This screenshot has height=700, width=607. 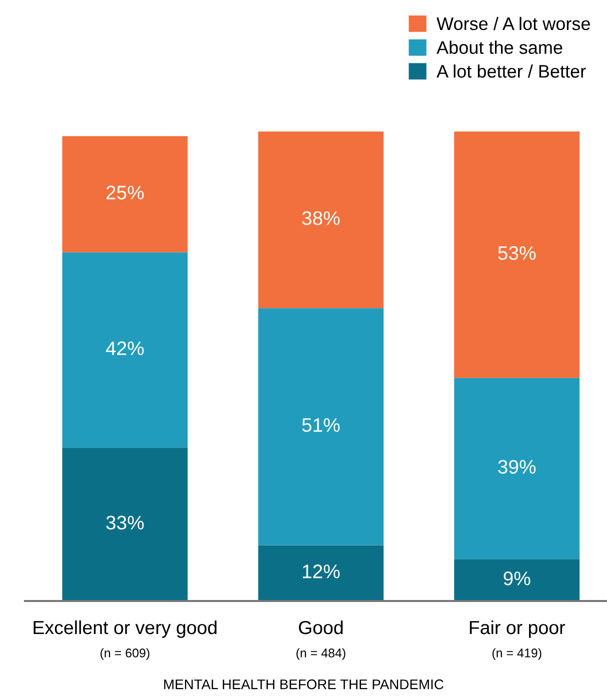 I want to click on data-label: 51%, so click(x=321, y=425).